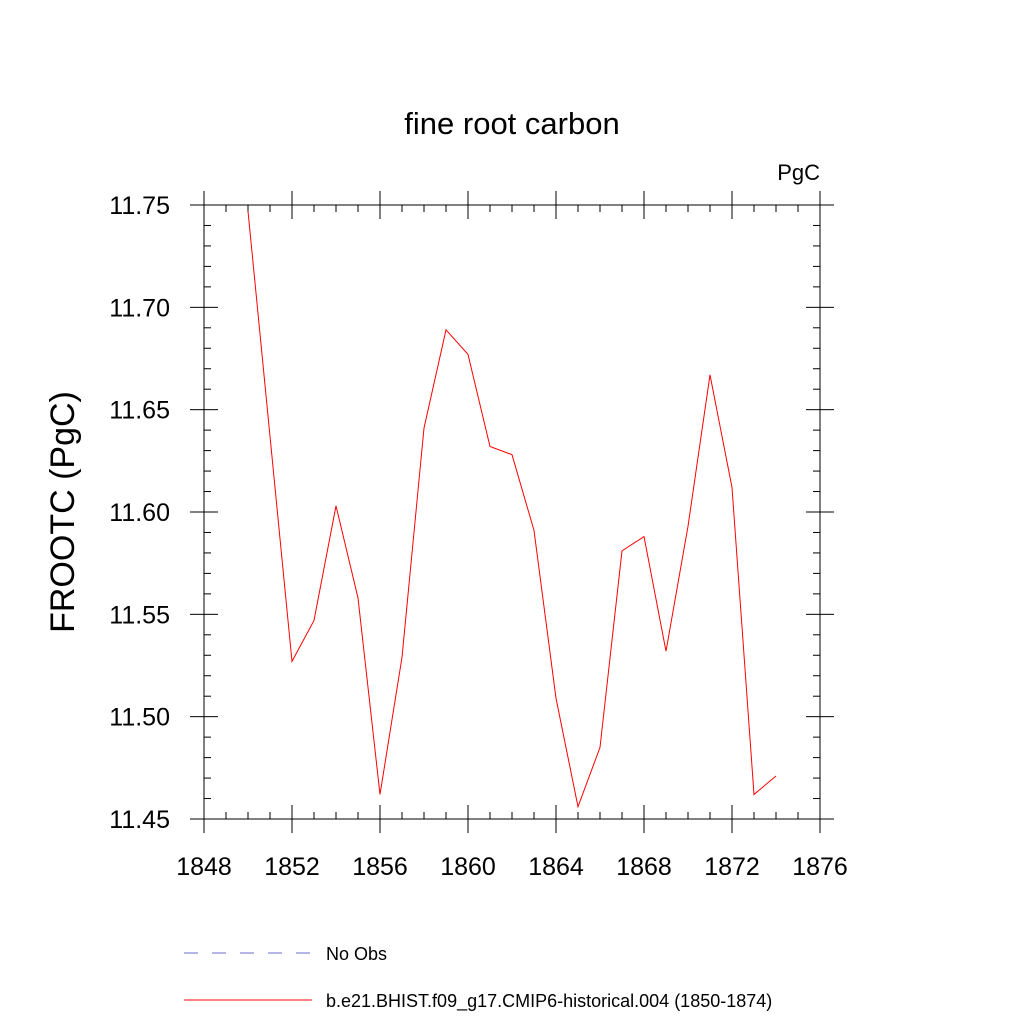 The image size is (1024, 1024). I want to click on y-tick-label: 11.55, so click(139, 615).